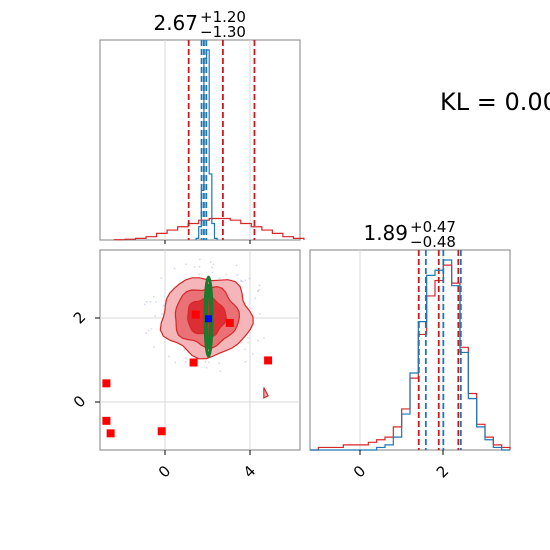  What do you see at coordinates (433, 227) in the screenshot?
I see `bottom-right-panel-title-plus: +0.47` at bounding box center [433, 227].